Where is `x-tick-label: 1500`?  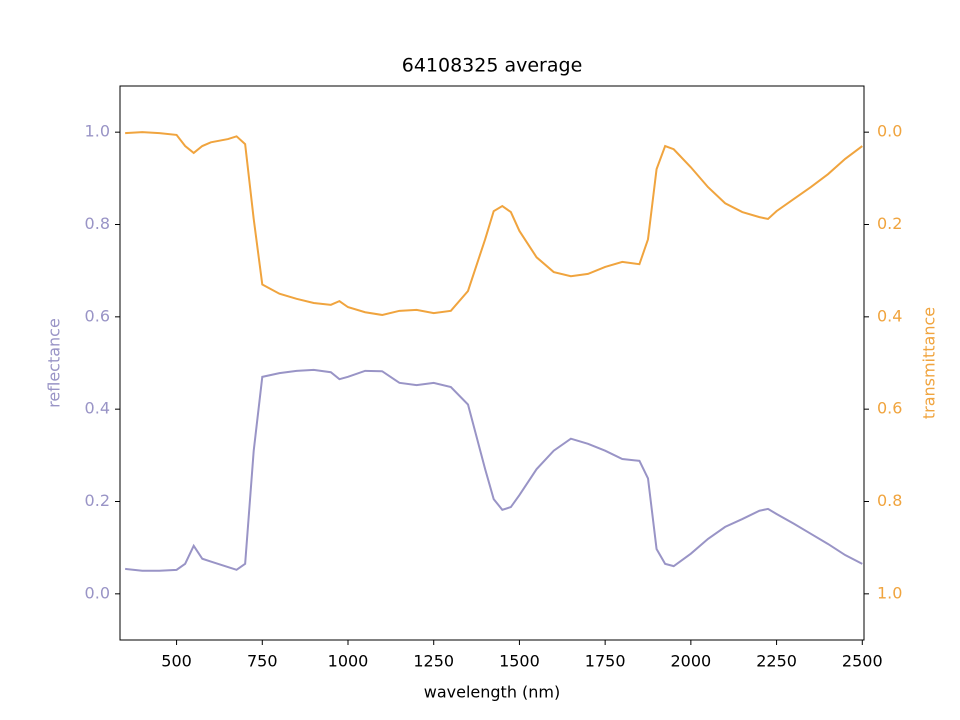
x-tick-label: 1500 is located at coordinates (519, 661).